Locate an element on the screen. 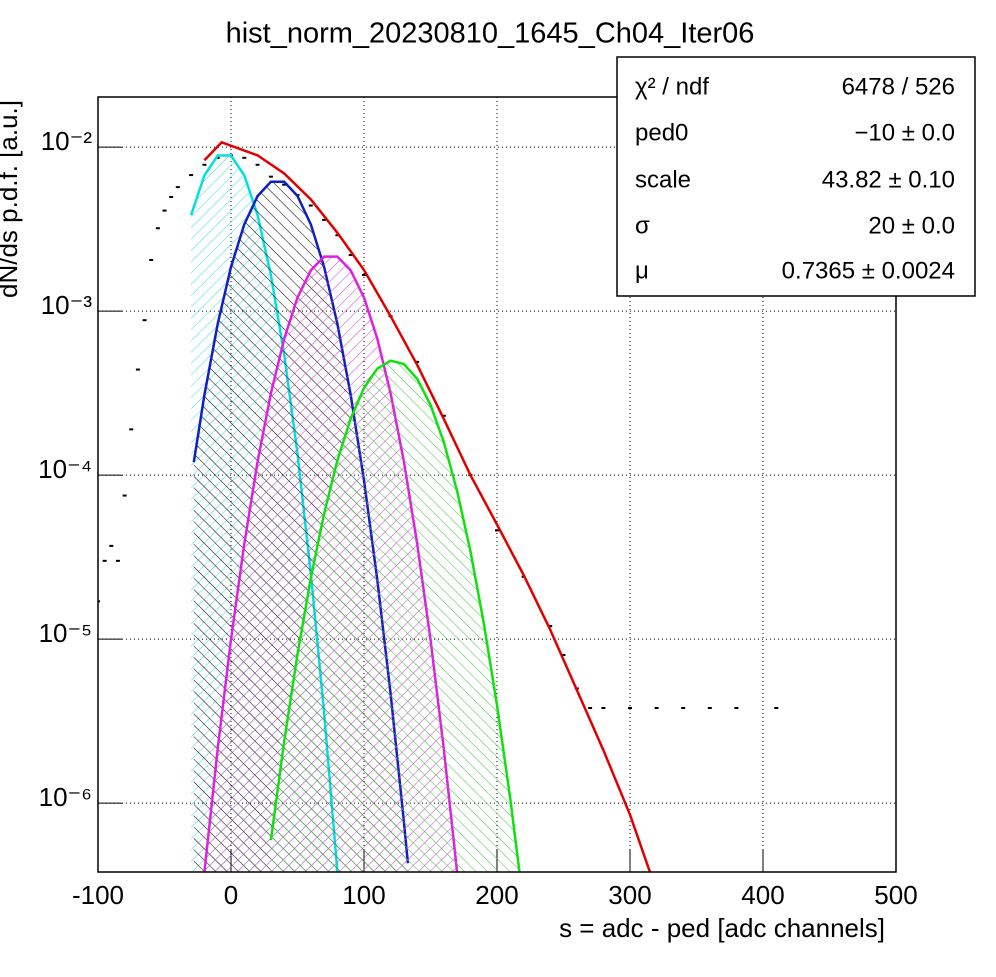 The width and height of the screenshot is (996, 977). stats-value: 6478 / 526 is located at coordinates (898, 86).